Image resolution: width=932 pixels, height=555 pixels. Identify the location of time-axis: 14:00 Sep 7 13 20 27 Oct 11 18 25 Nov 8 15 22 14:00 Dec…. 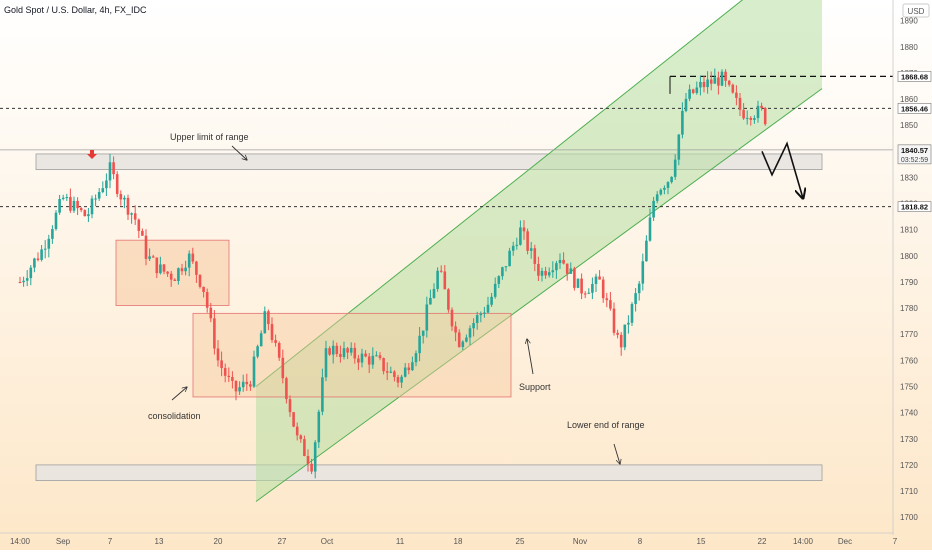
(449, 539).